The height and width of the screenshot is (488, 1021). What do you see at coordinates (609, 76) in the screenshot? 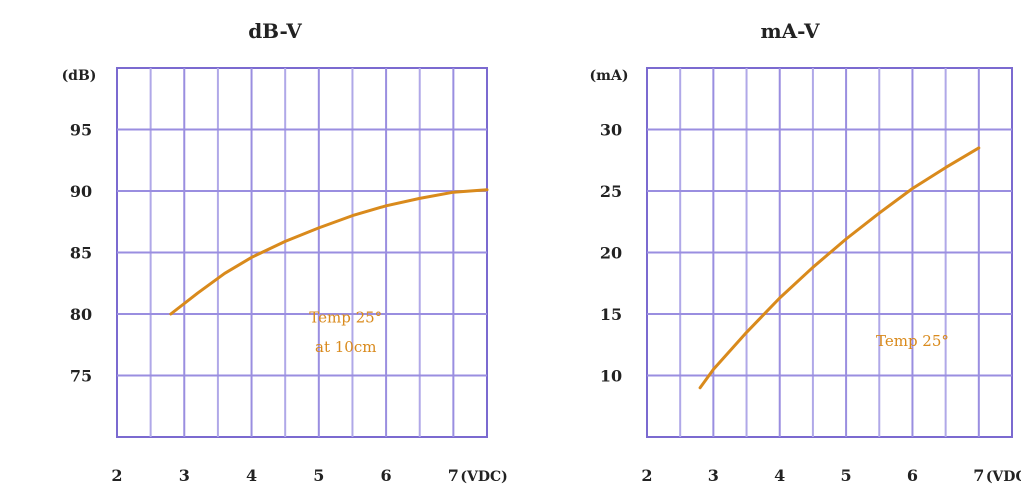
I see `y-unit-label: (mA)` at bounding box center [609, 76].